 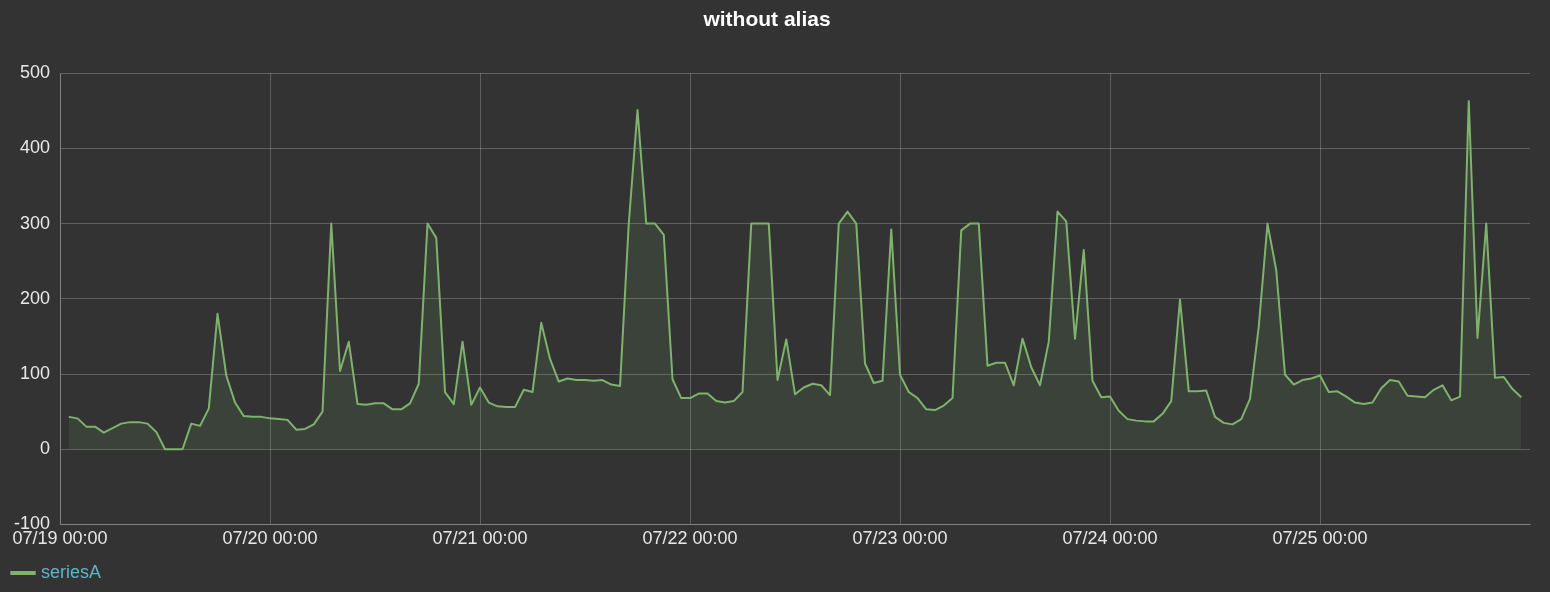 What do you see at coordinates (35, 297) in the screenshot?
I see `y-tick-label: 200` at bounding box center [35, 297].